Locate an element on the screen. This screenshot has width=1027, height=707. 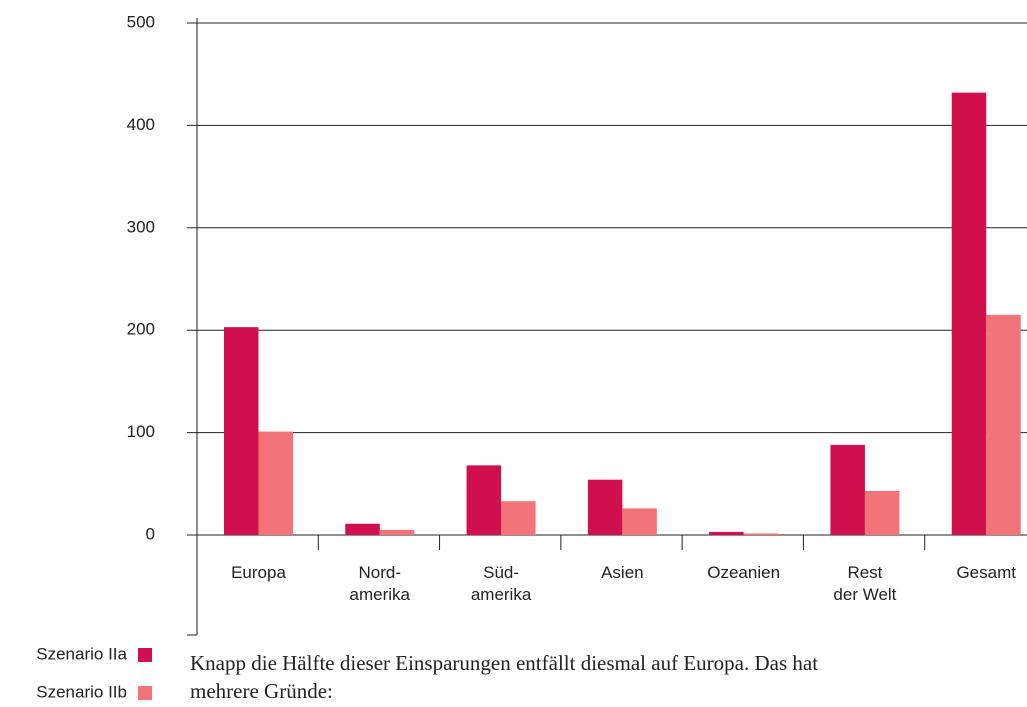
y-tick-label: 500 is located at coordinates (141, 21).